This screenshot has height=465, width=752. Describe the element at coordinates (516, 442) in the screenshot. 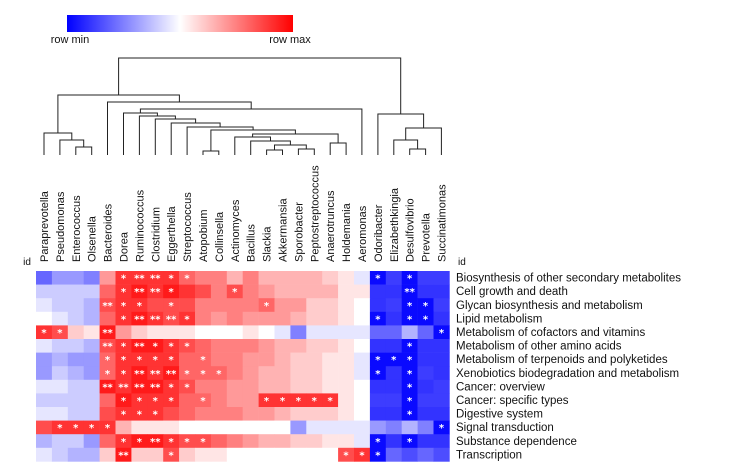

I see `row-label: Substance dependence` at that location.